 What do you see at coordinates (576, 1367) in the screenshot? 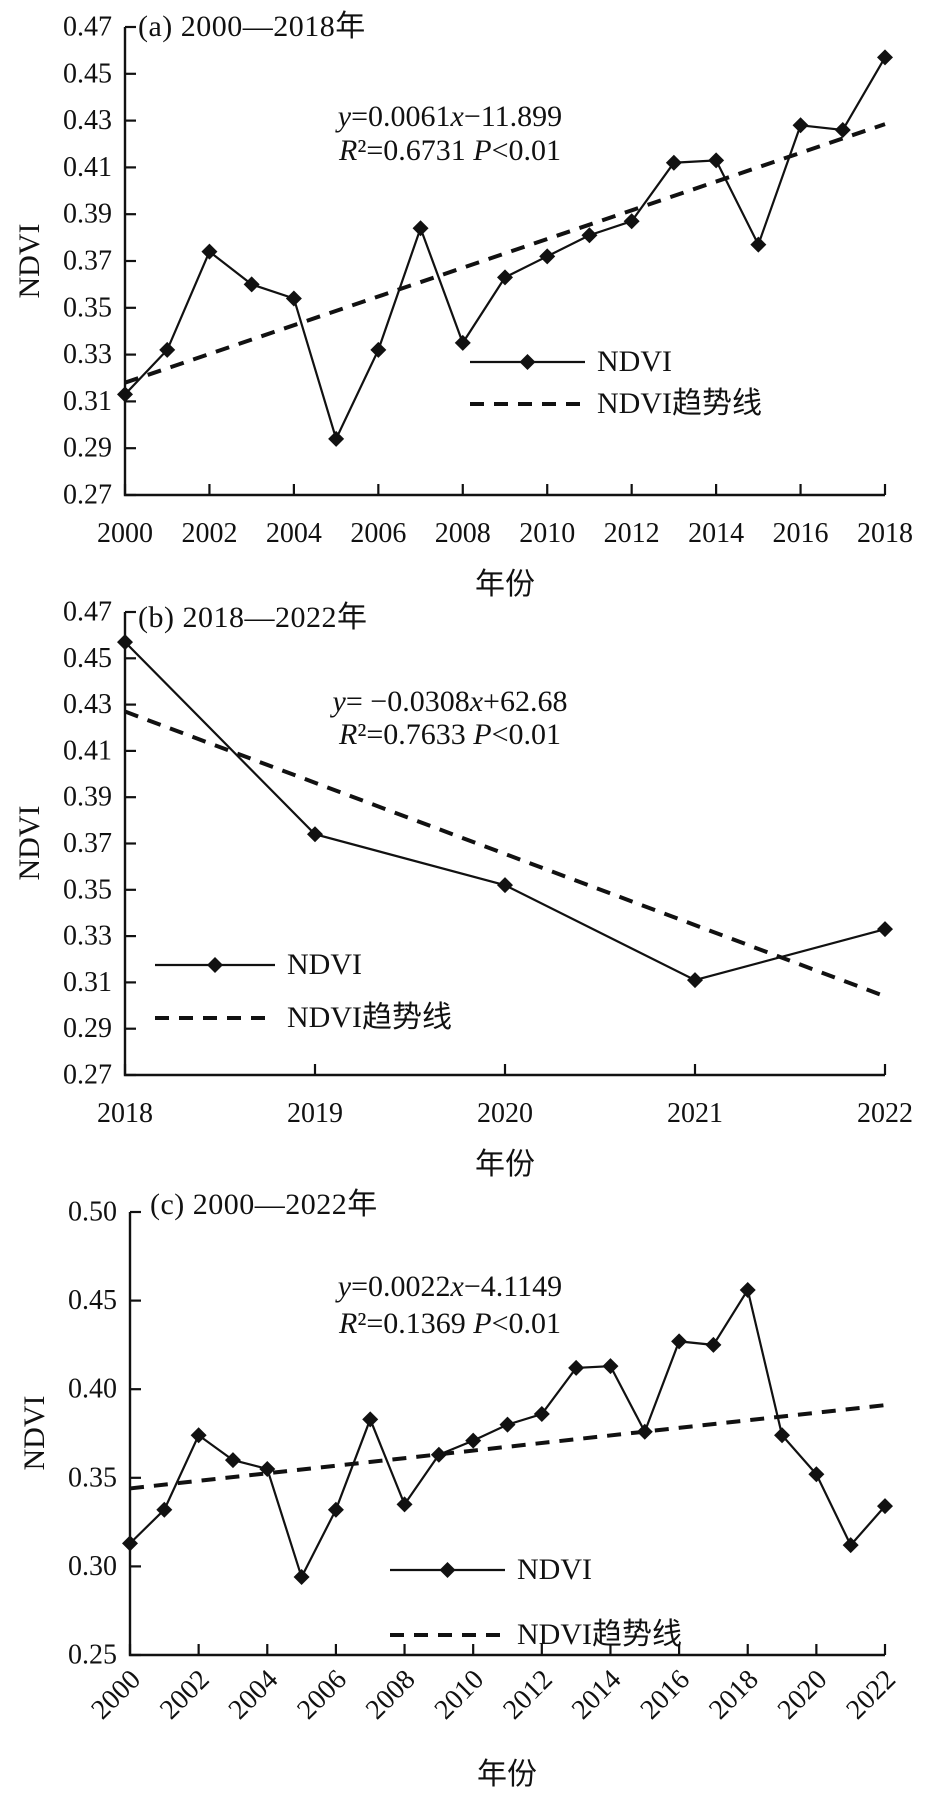
I see `data-point-2013` at bounding box center [576, 1367].